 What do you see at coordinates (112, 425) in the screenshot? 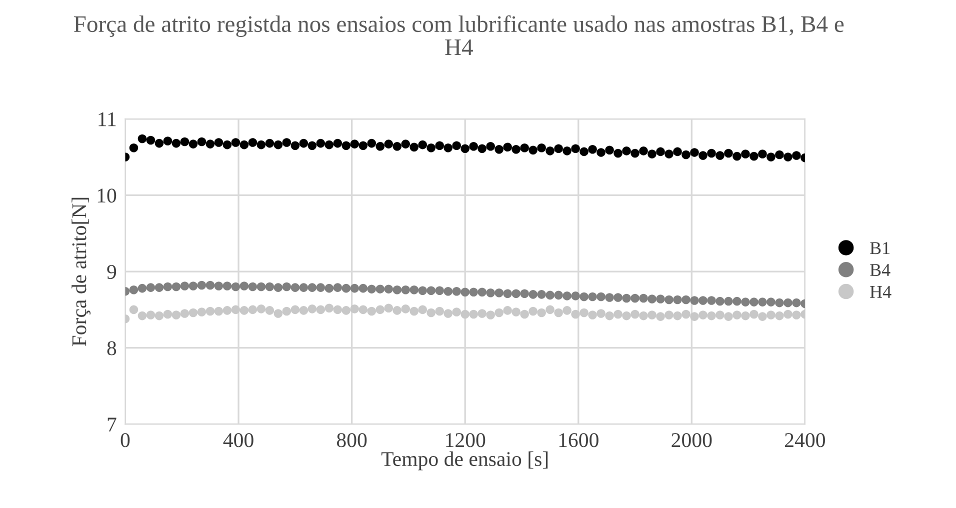
I see `y-tick-label: 7` at bounding box center [112, 425].